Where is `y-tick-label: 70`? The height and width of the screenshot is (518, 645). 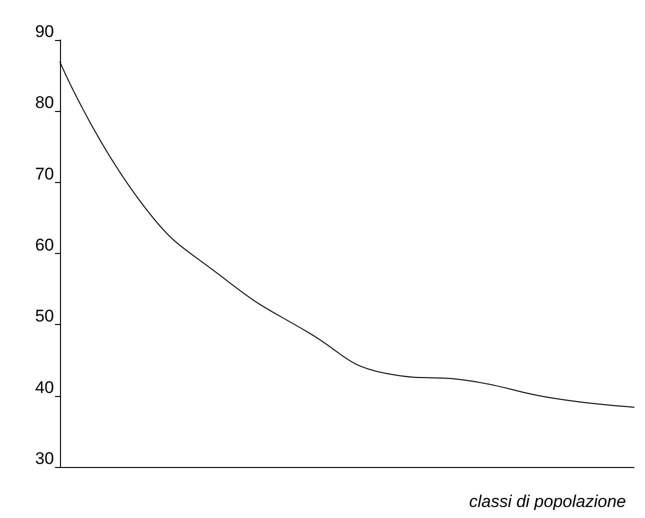 y-tick-label: 70 is located at coordinates (44, 174).